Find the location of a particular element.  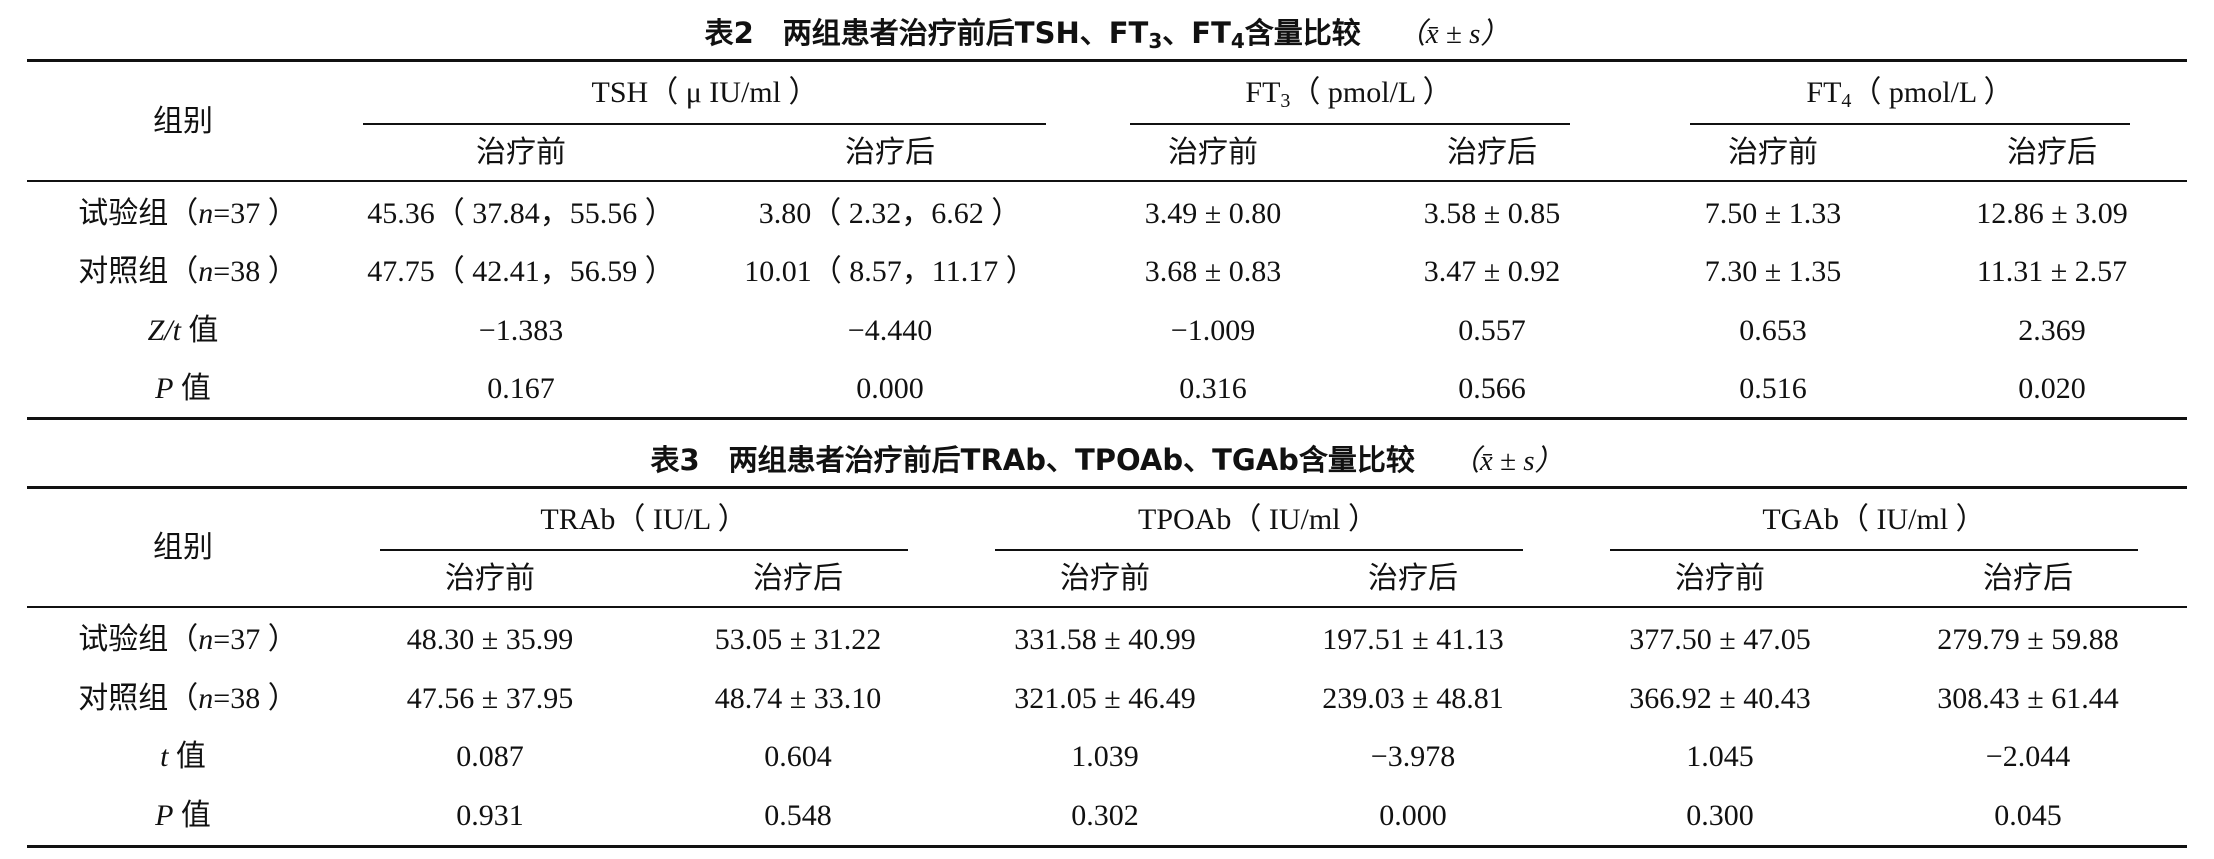

table3-row1-col3: 331.58 ± 40.99 is located at coordinates (1105, 639).